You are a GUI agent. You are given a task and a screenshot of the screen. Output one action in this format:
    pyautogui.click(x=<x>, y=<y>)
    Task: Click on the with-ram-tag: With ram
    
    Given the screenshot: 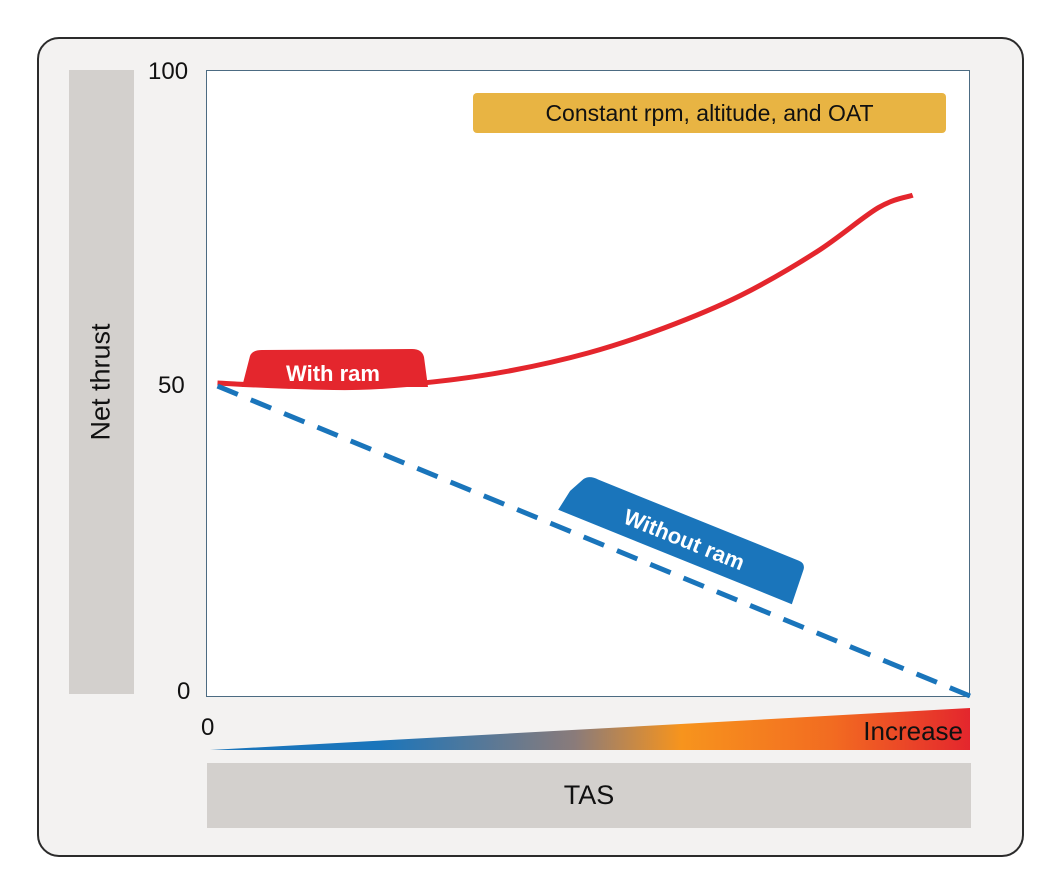 What is the action you would take?
    pyautogui.click(x=335, y=368)
    